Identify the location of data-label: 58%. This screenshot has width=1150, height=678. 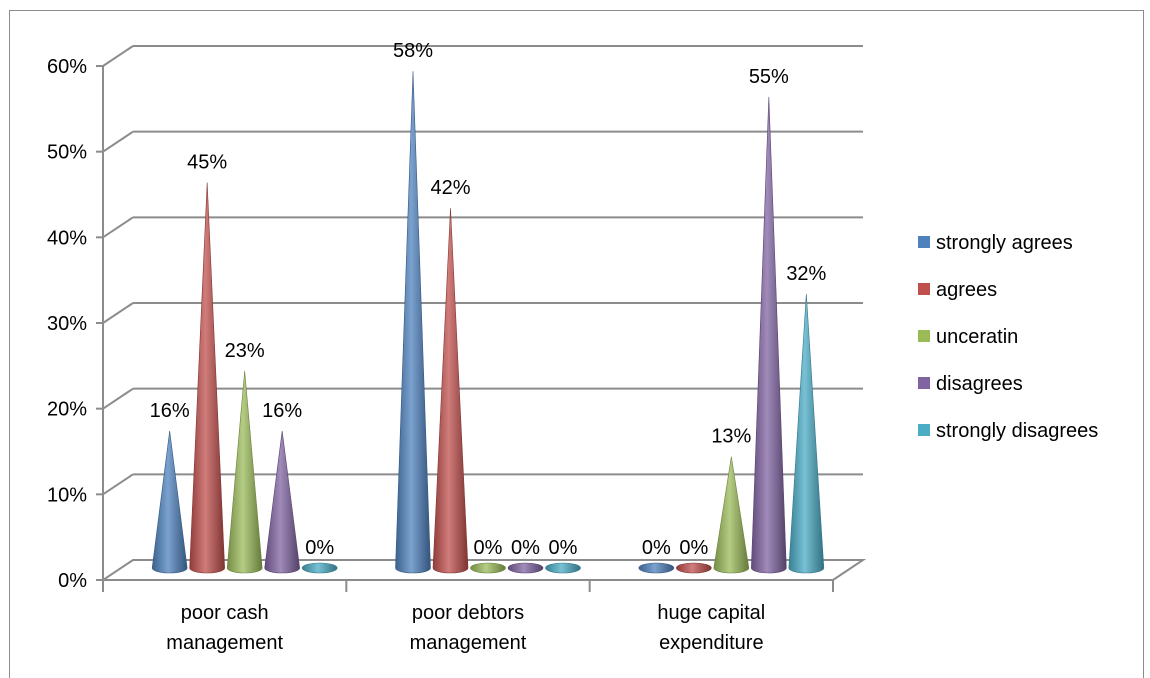
(413, 51).